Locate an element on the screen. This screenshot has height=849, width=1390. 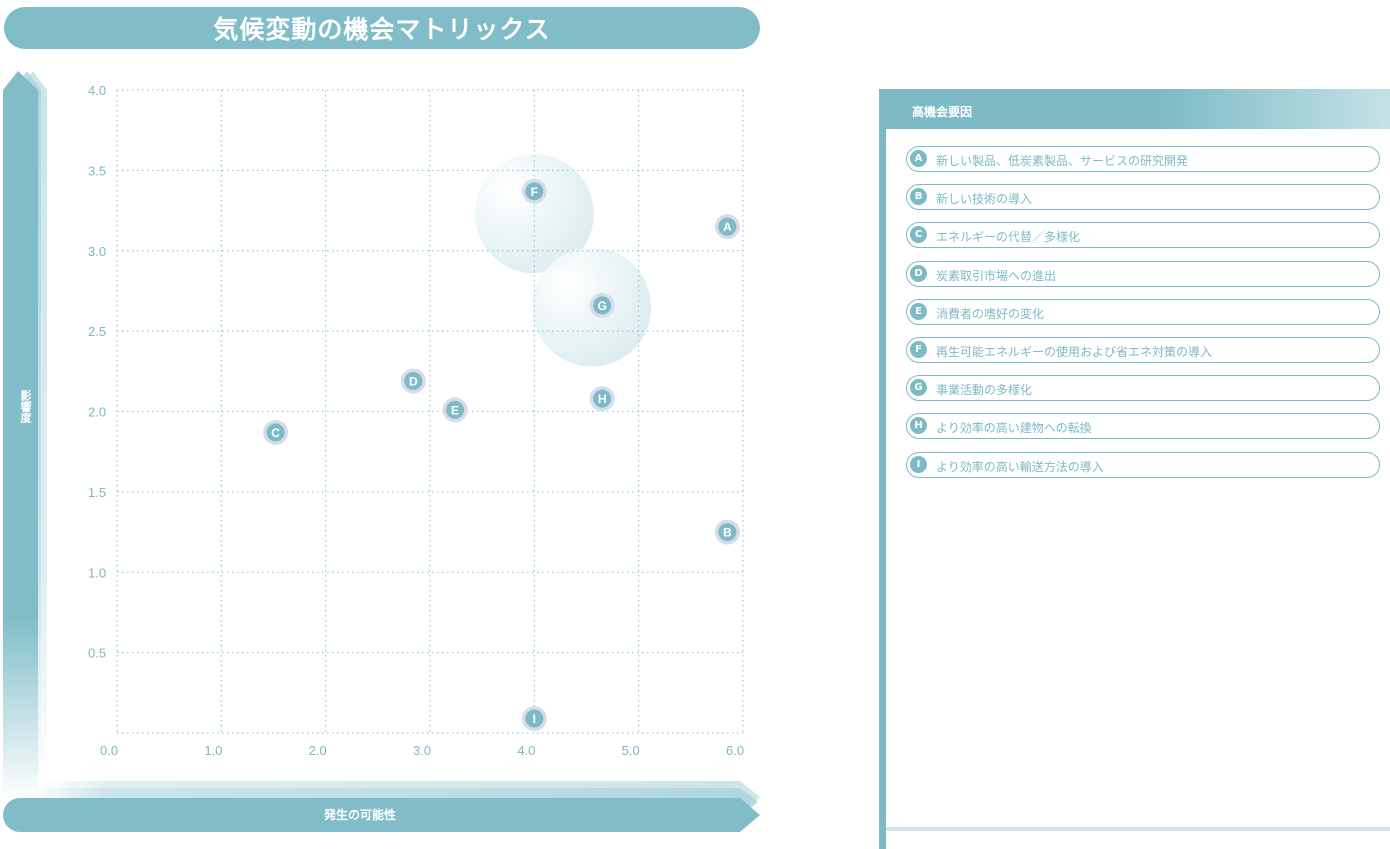
legend-badge: C is located at coordinates (918, 235).